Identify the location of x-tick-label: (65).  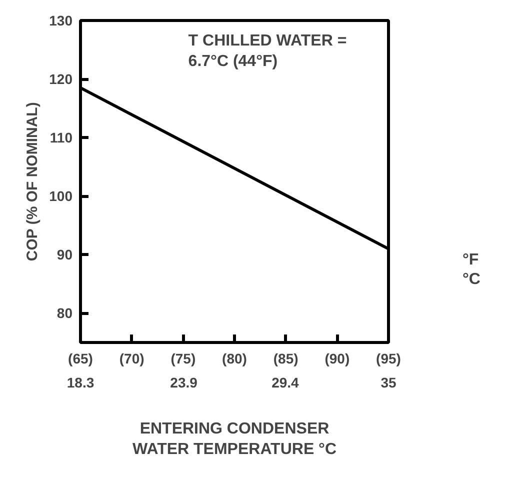
(80, 358).